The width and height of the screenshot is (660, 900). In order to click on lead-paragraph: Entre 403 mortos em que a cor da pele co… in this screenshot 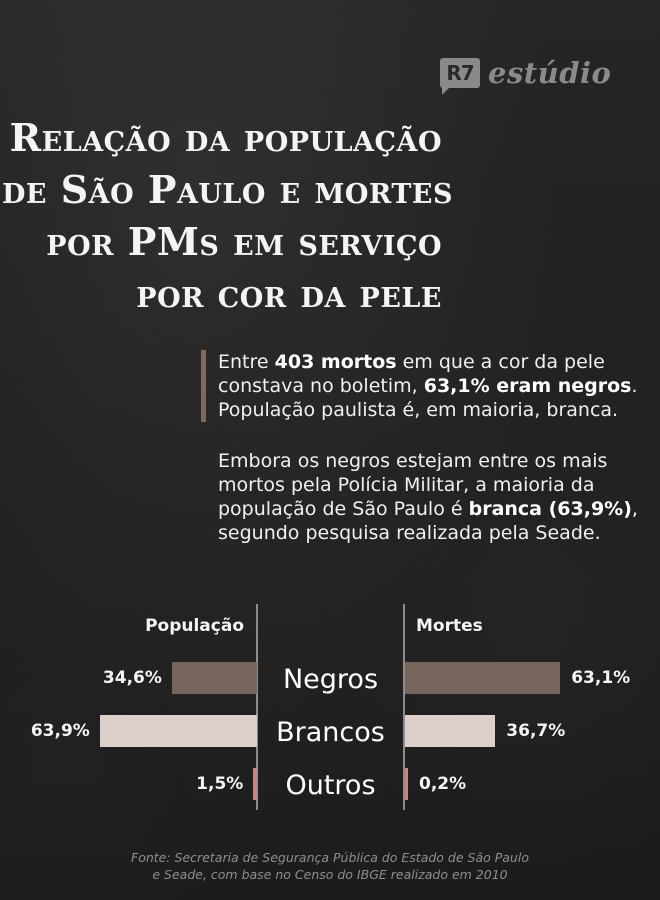, I will do `click(426, 386)`.